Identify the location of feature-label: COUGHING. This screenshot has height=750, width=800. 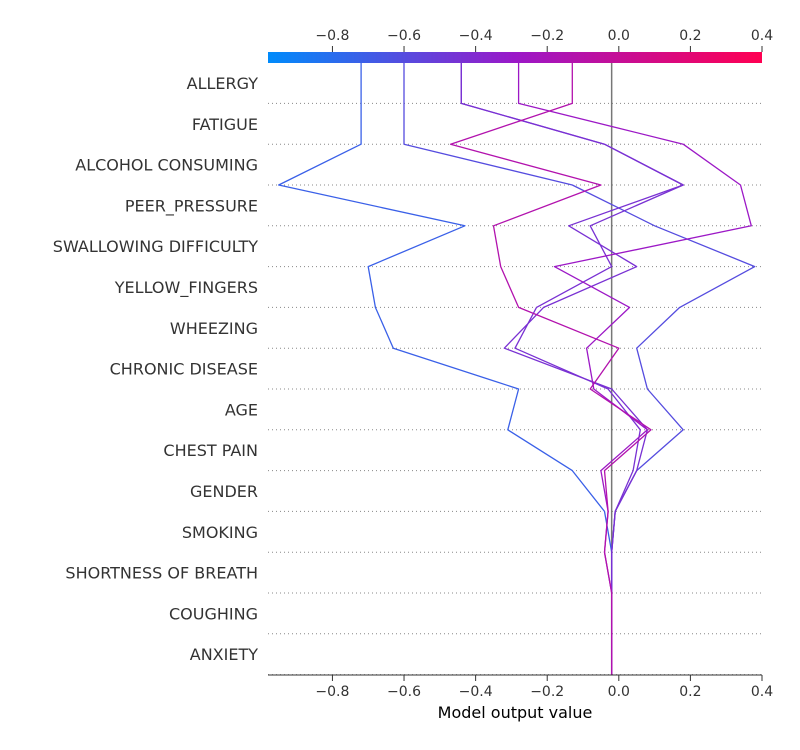
(213, 613).